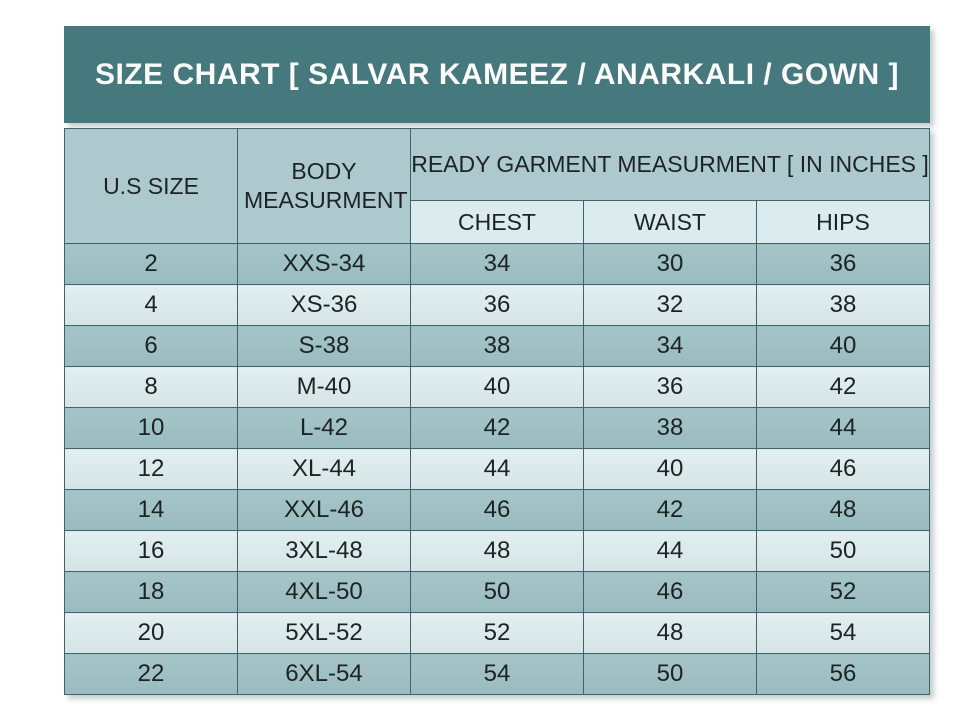 The width and height of the screenshot is (960, 720). Describe the element at coordinates (324, 264) in the screenshot. I see `table-cell: XXS-34` at that location.